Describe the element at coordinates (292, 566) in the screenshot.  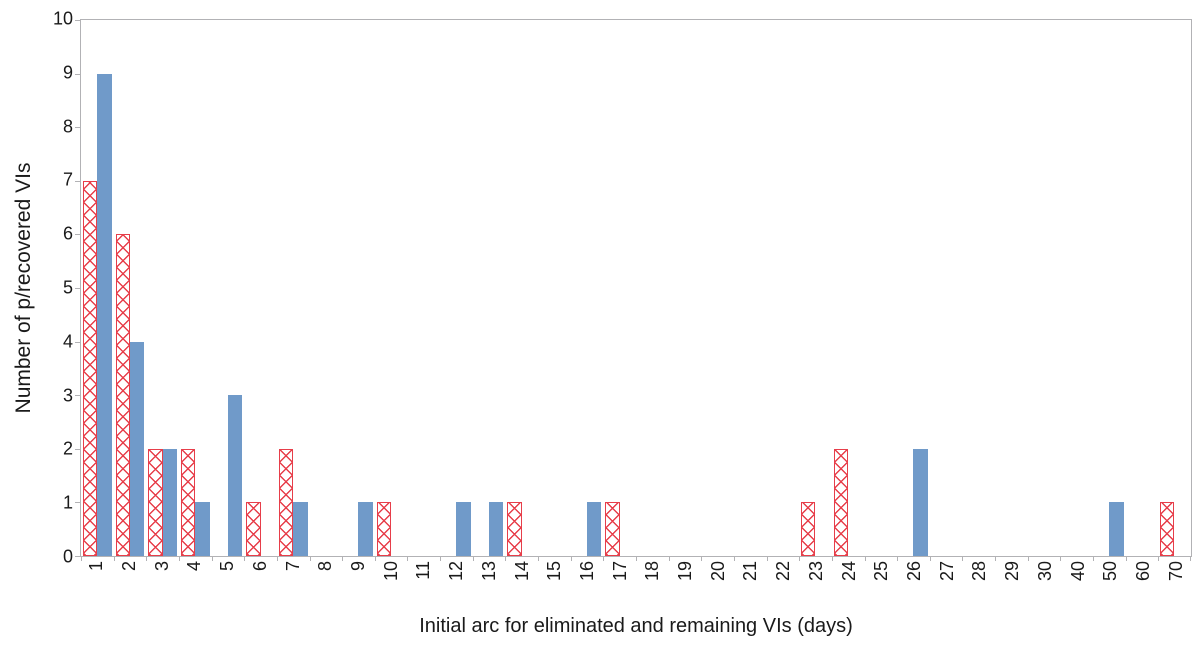
I see `x-tick-label-7: 7` at that location.